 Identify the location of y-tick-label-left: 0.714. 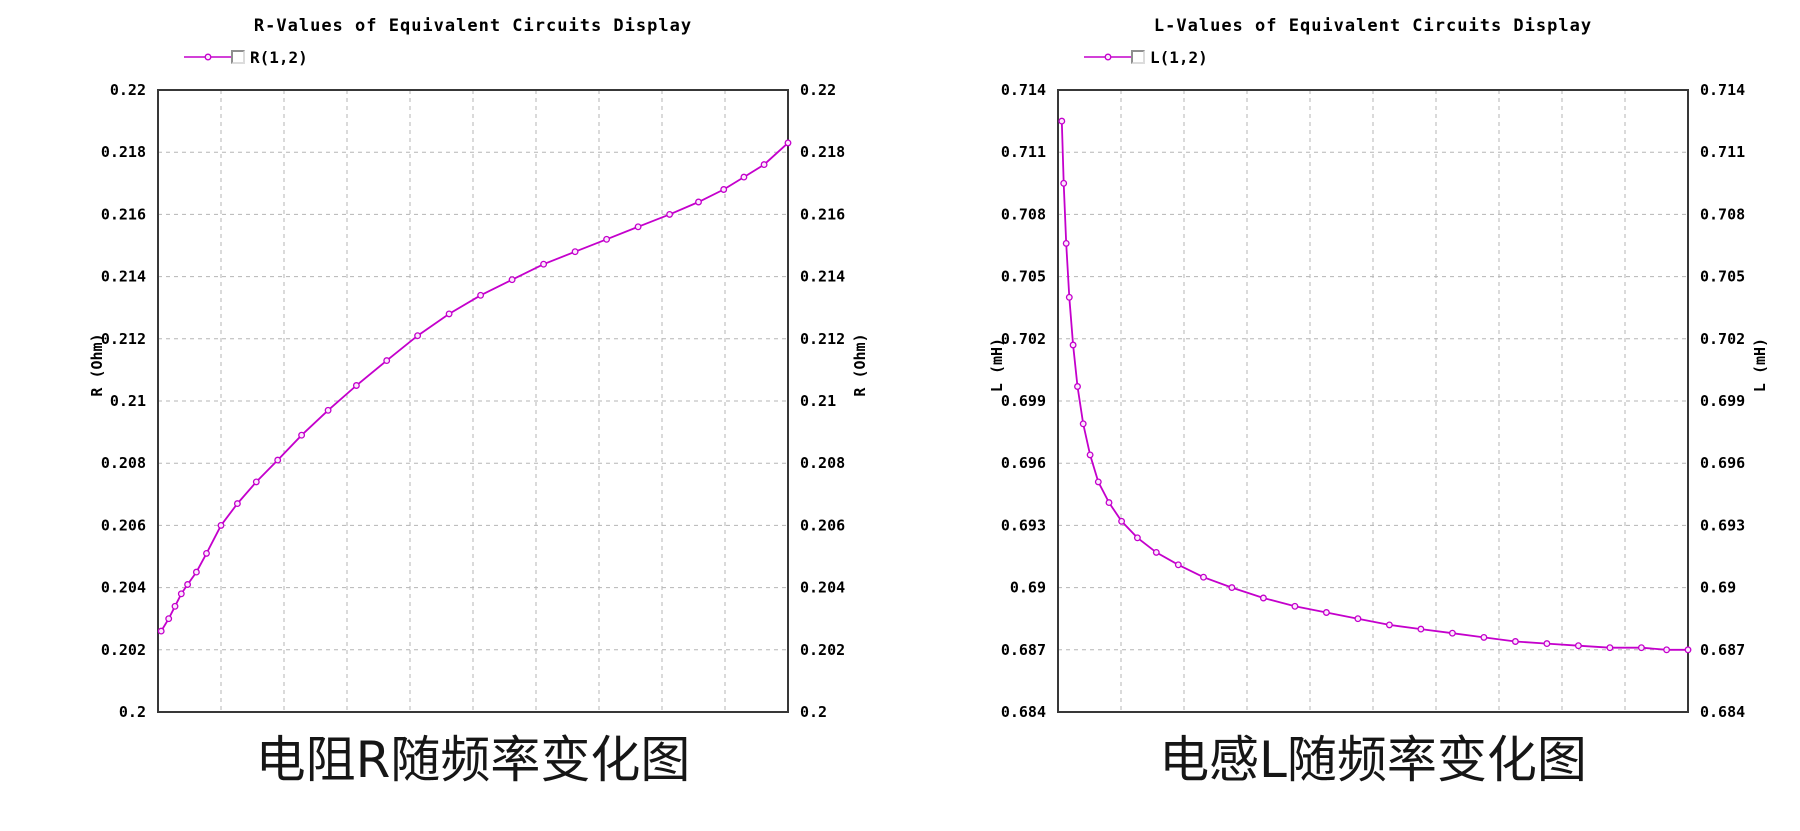
(1023, 90).